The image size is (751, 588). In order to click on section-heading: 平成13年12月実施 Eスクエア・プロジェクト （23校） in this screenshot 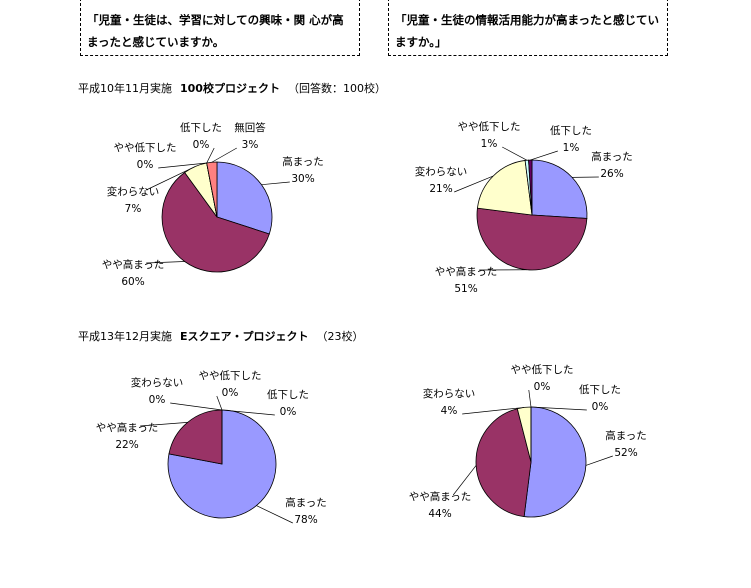, I will do `click(221, 336)`.